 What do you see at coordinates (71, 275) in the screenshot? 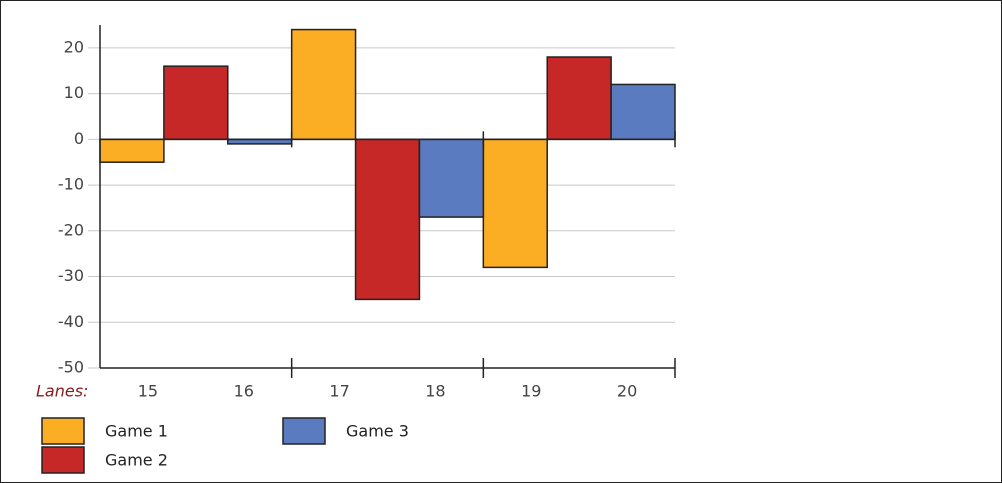
I see `y-tick-label: -30` at bounding box center [71, 275].